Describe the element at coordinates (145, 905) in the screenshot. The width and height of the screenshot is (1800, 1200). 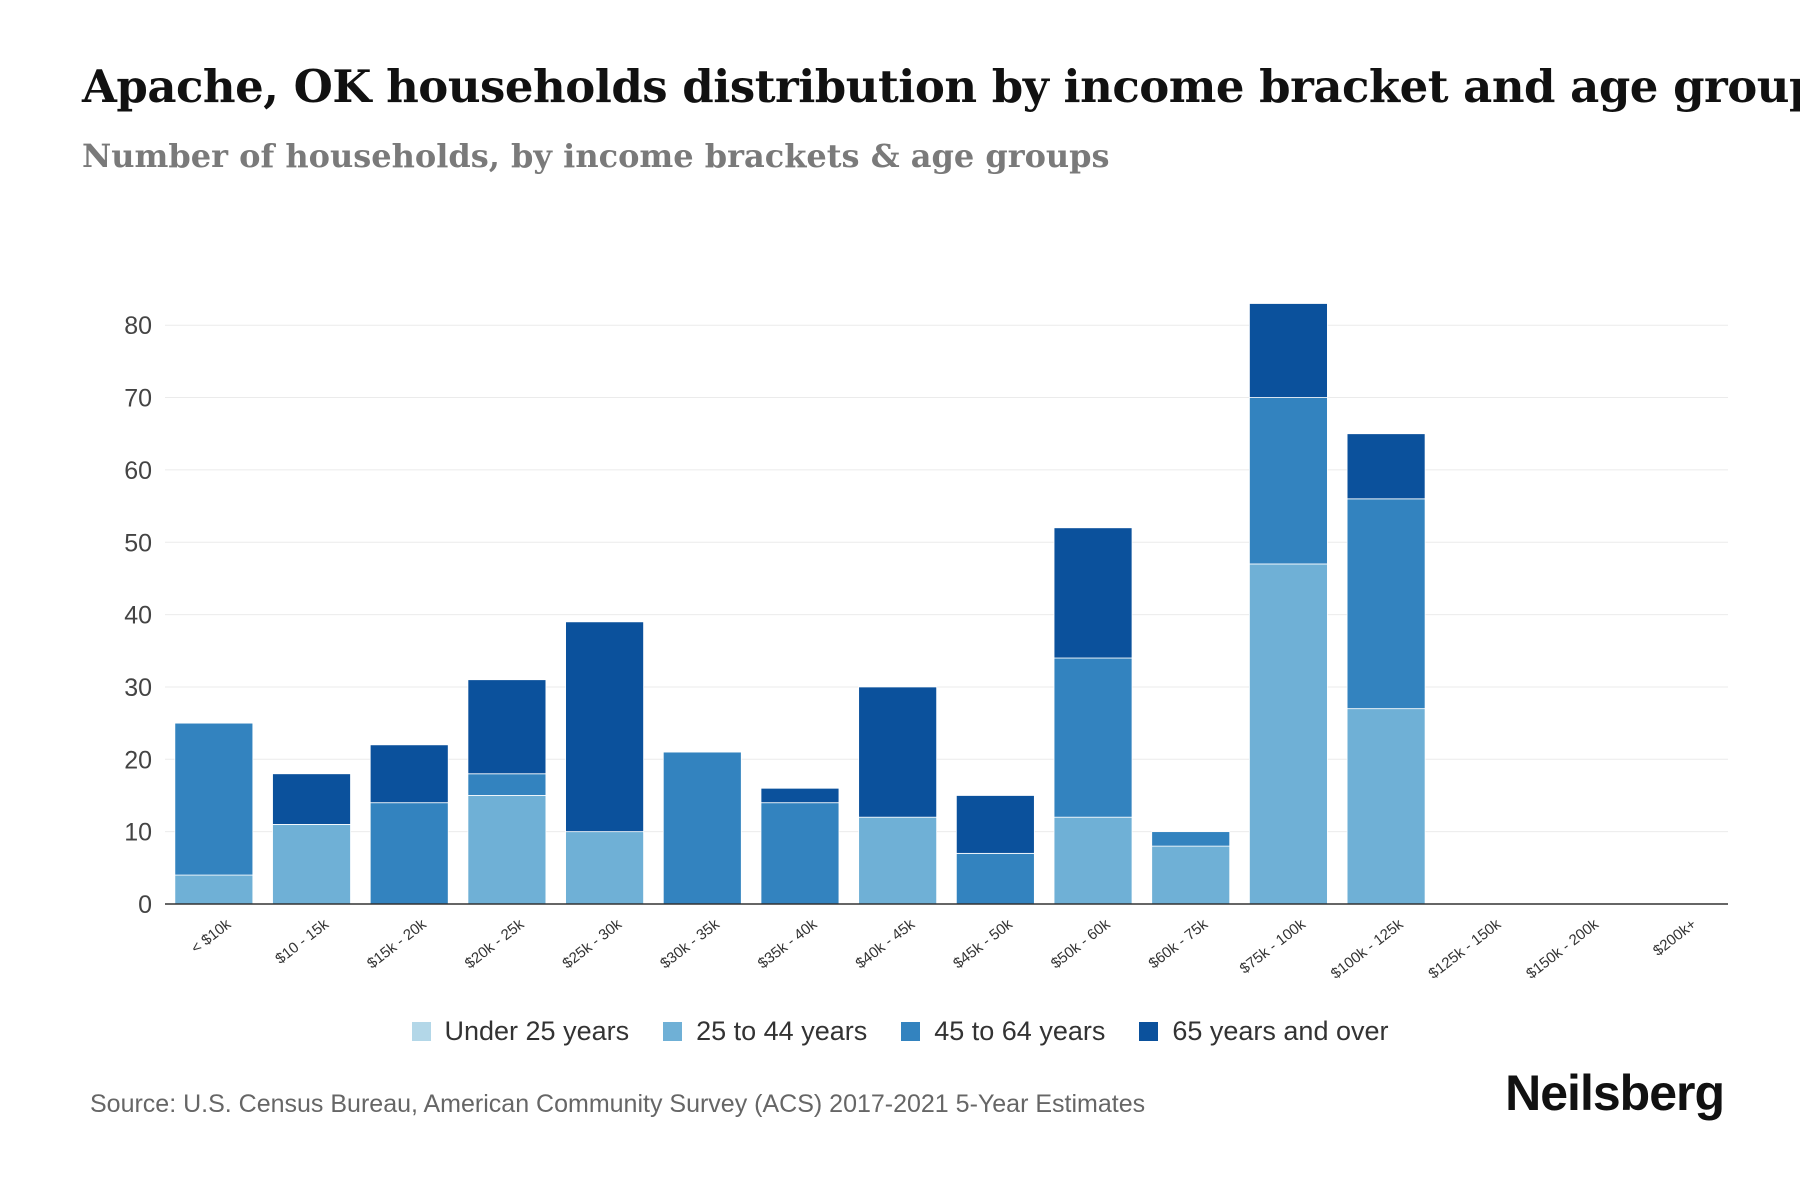
I see `y-tick-label: 0` at that location.